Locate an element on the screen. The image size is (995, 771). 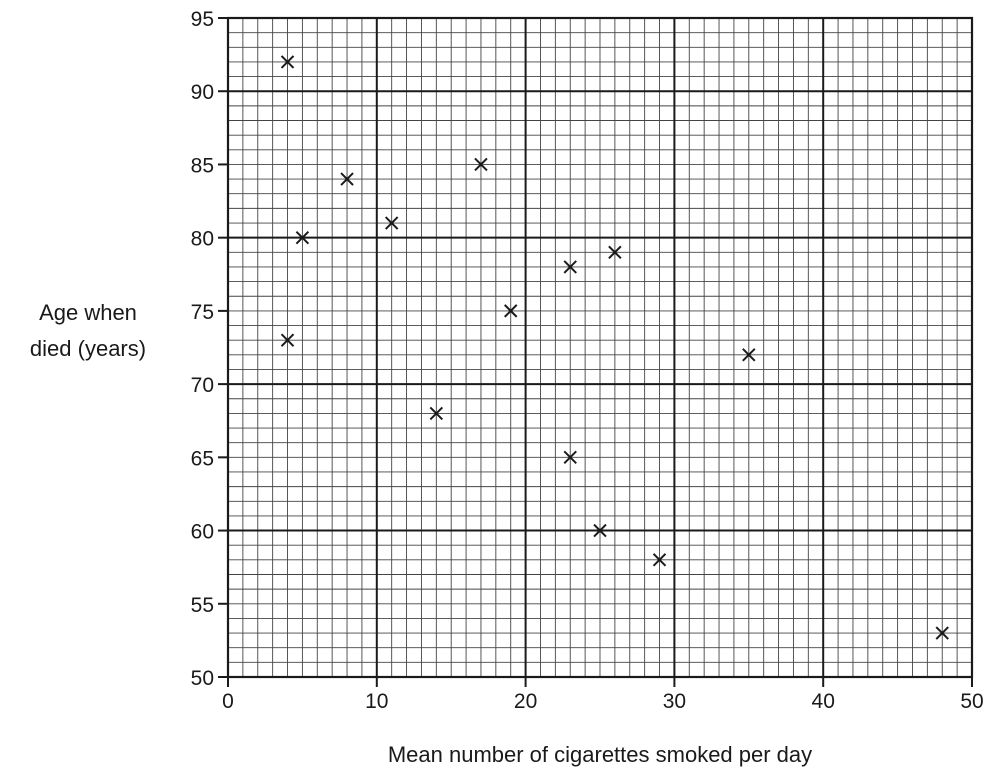
x-tick-label: 20 is located at coordinates (525, 701).